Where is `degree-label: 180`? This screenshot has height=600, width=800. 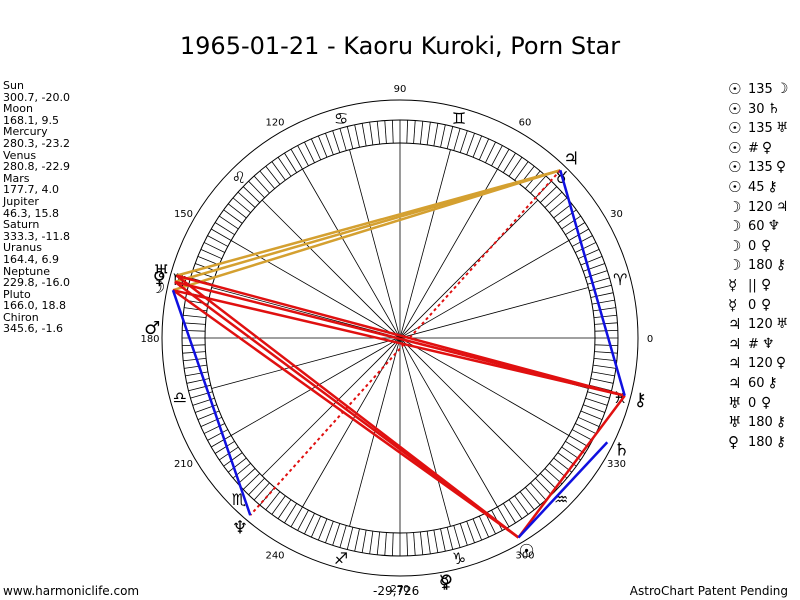
degree-label: 180 is located at coordinates (149, 339).